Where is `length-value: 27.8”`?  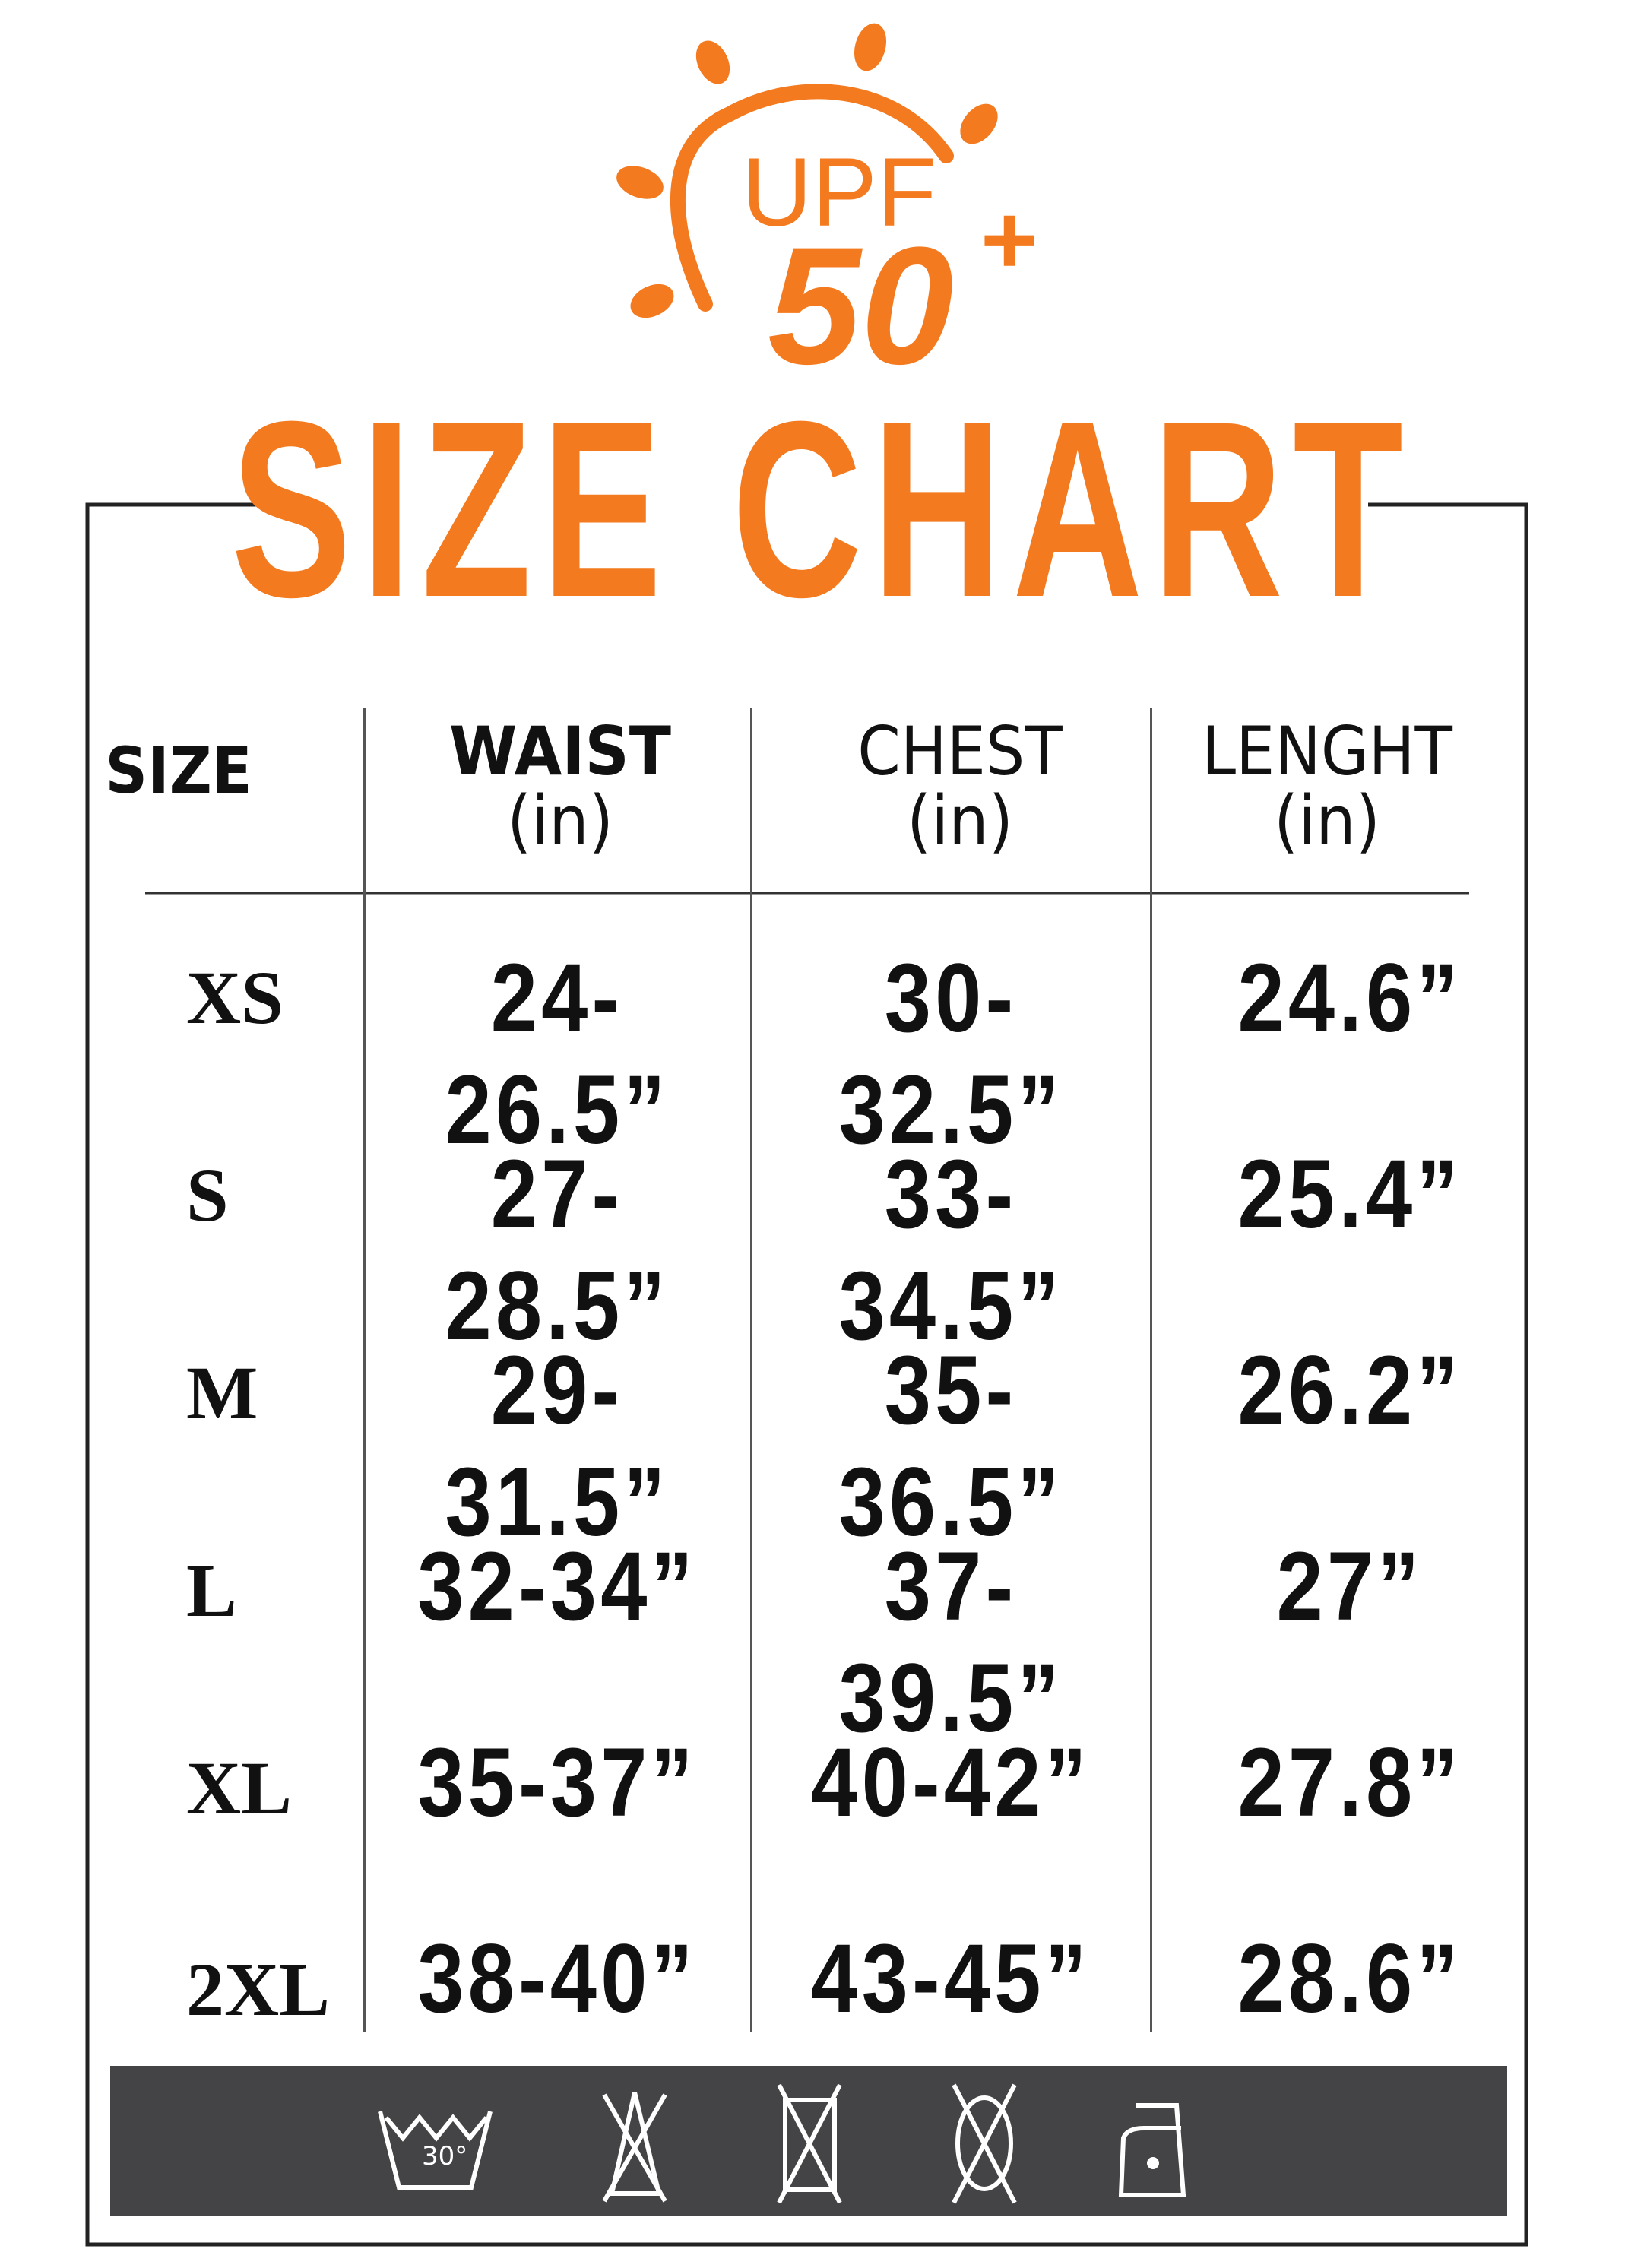
length-value: 27.8” is located at coordinates (1349, 1782).